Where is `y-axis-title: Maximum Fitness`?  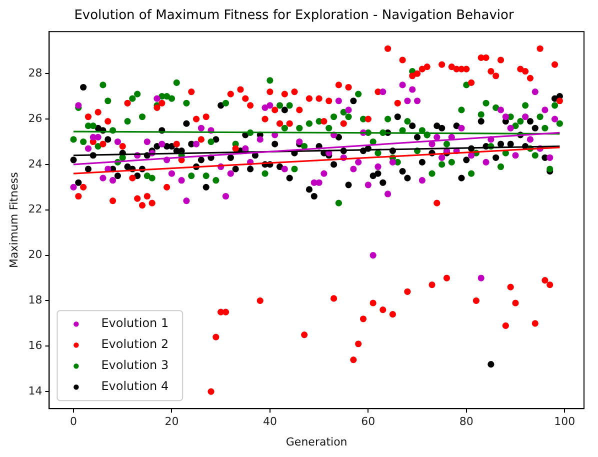 y-axis-title: Maximum Fitness is located at coordinates (13, 220).